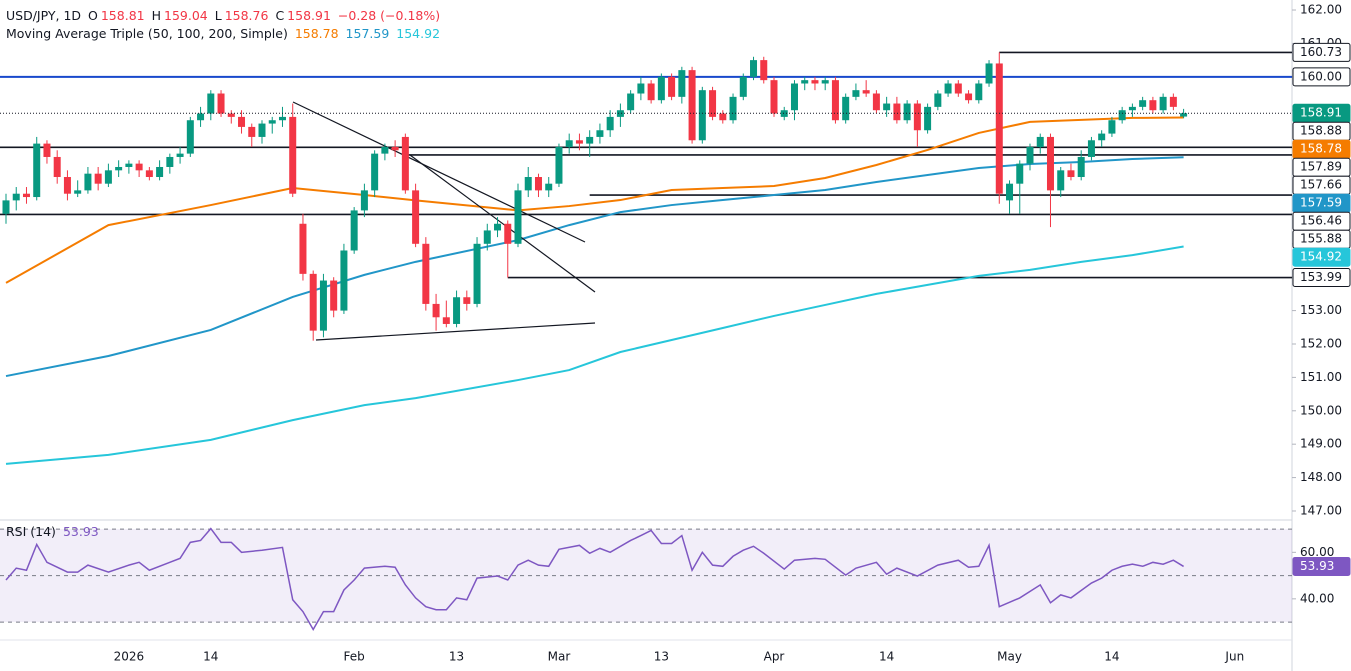 The width and height of the screenshot is (1351, 671). What do you see at coordinates (280, 15) in the screenshot?
I see `ohlc-label: C` at bounding box center [280, 15].